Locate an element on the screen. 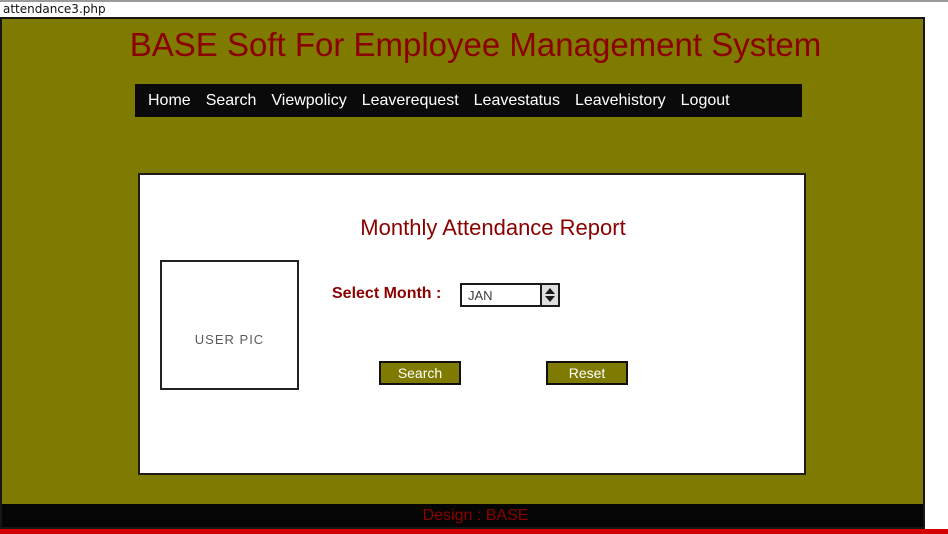 This screenshot has width=948, height=534. chevron-down-icon is located at coordinates (550, 299).